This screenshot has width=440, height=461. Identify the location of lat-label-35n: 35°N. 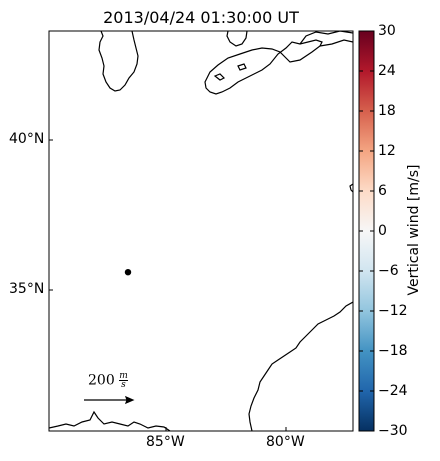
(27, 289).